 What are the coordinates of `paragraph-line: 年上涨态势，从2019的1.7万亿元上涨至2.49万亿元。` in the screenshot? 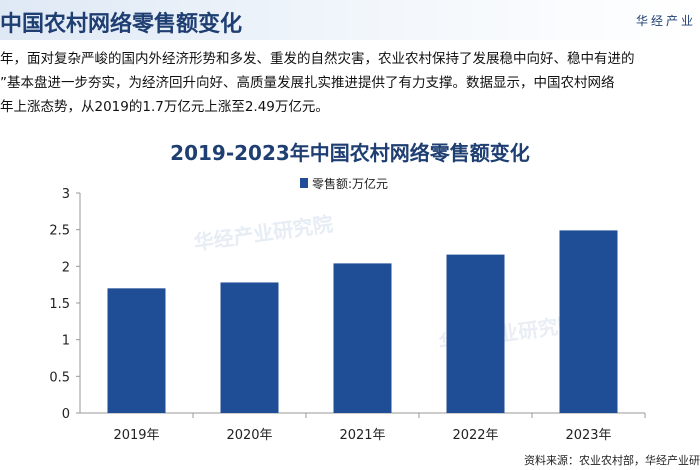 It's located at (164, 107).